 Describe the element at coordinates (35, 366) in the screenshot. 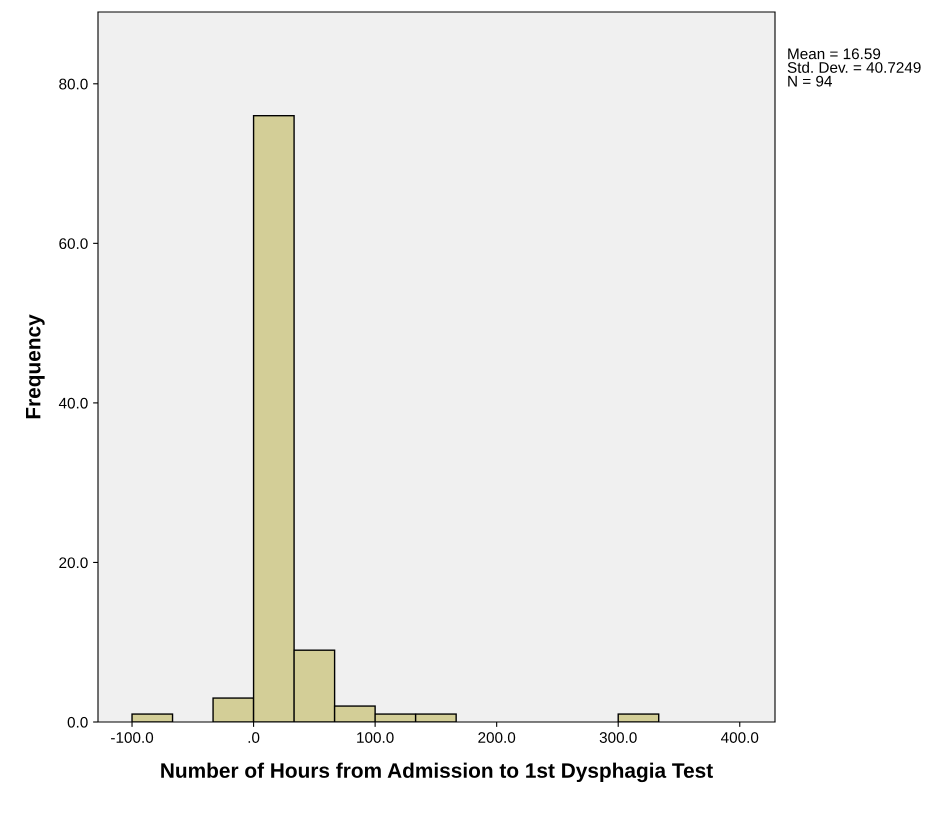

I see `y-axis-title: Frequency` at that location.